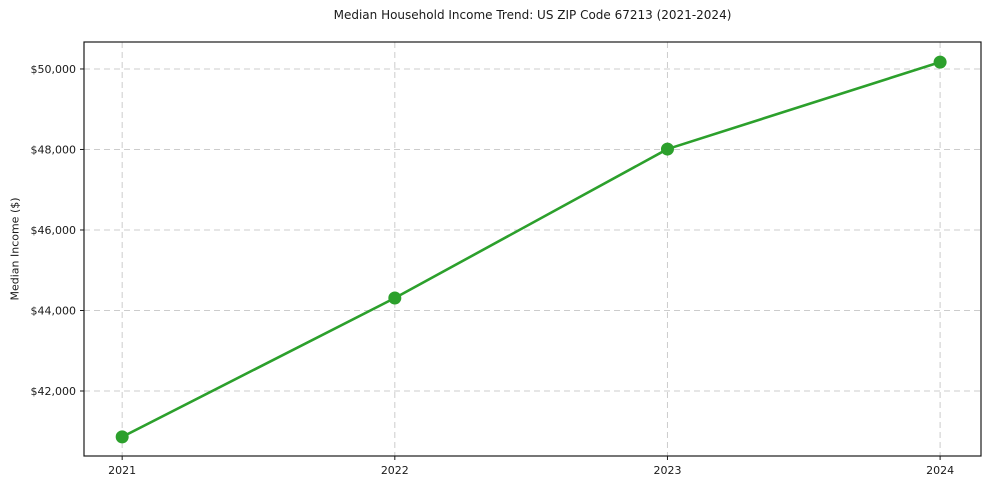 The height and width of the screenshot is (490, 989). I want to click on y-tick-label: $46,000, so click(54, 230).